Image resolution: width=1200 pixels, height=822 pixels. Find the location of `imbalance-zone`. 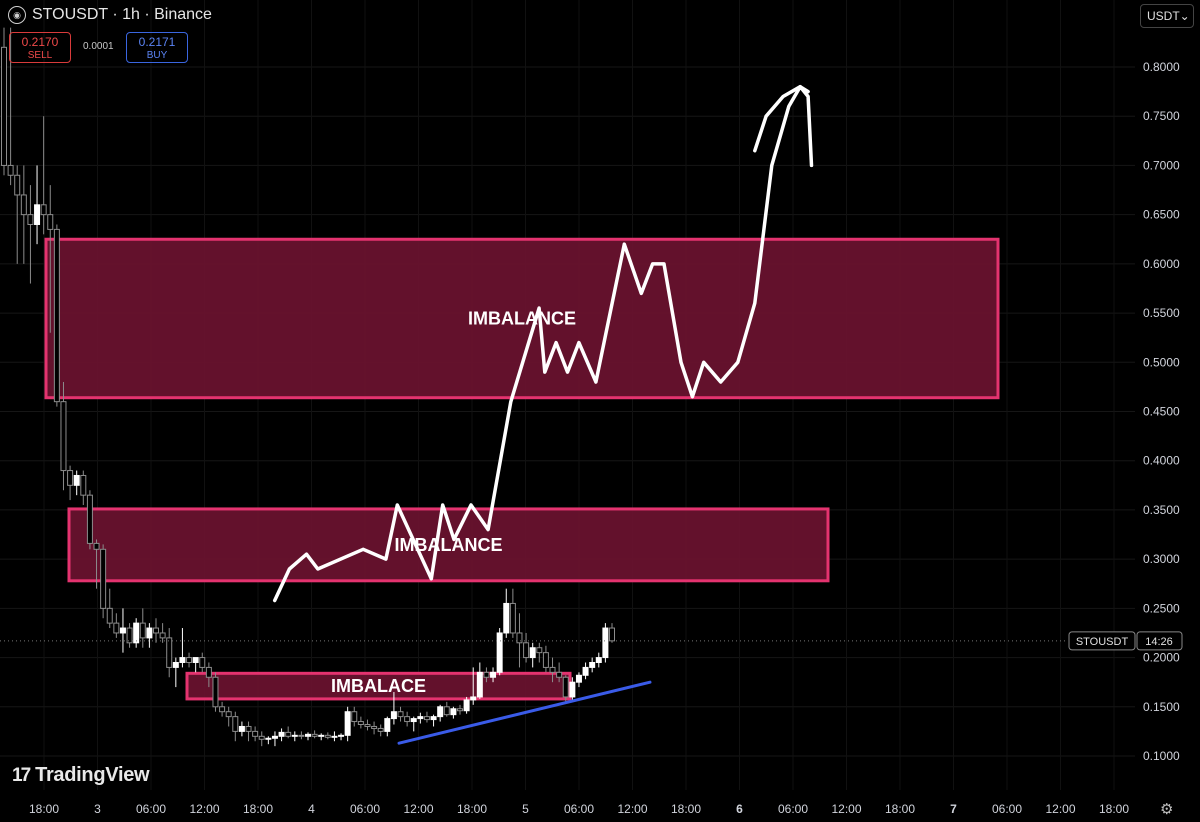

imbalance-zone is located at coordinates (448, 545).